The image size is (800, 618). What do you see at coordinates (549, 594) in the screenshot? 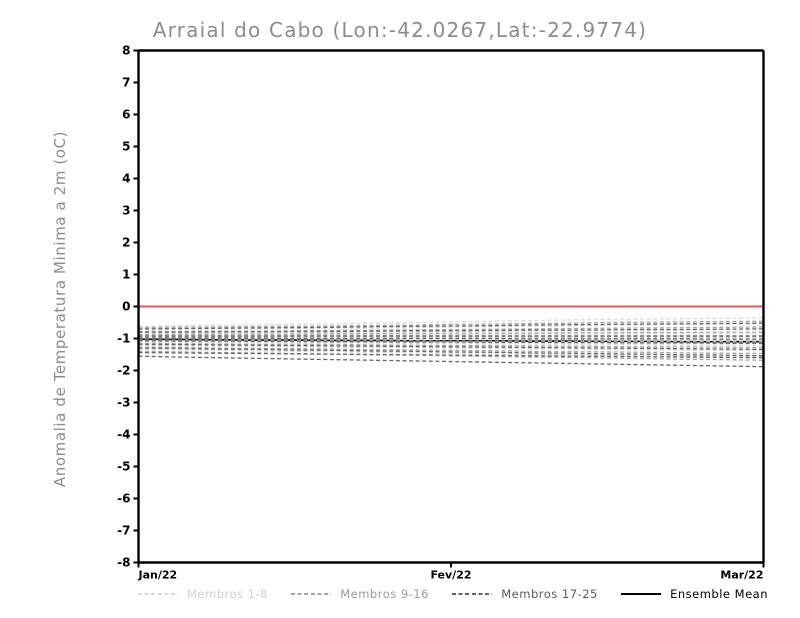
I see `legend-label: Membros 17-25` at bounding box center [549, 594].